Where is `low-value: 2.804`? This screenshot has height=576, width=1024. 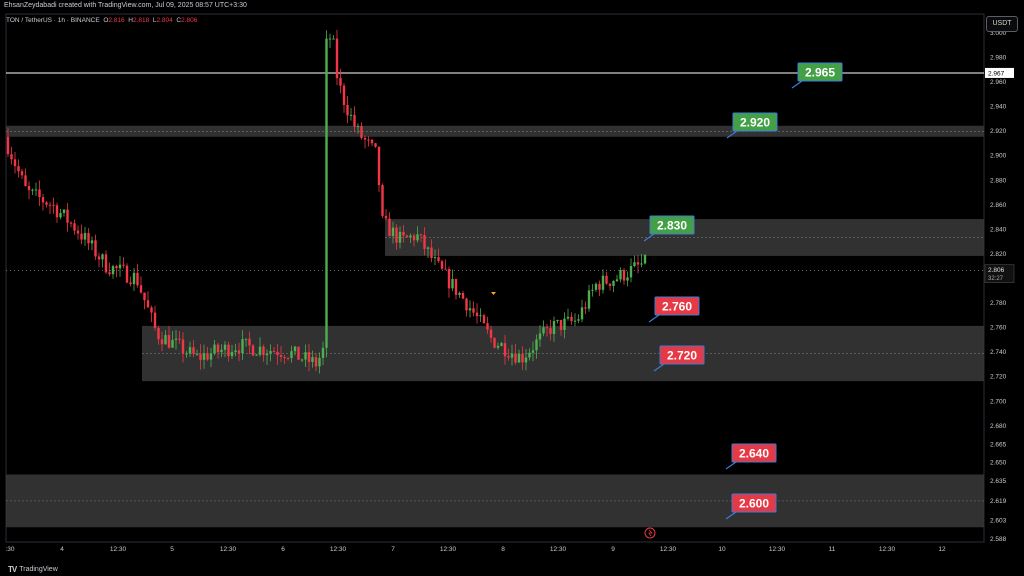
low-value: 2.804 is located at coordinates (164, 20).